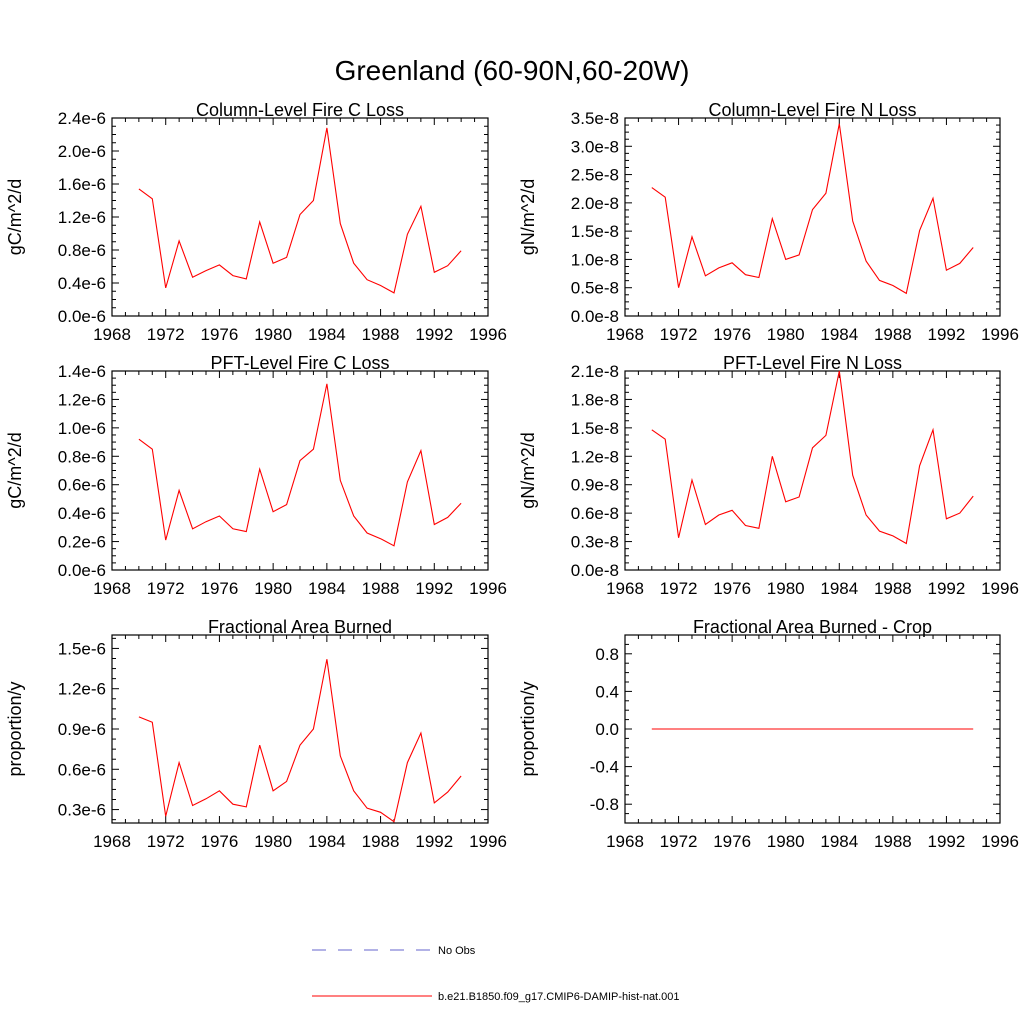 This screenshot has width=1024, height=1024. Describe the element at coordinates (812, 110) in the screenshot. I see `panel-title: Column-Level Fire N Loss` at that location.